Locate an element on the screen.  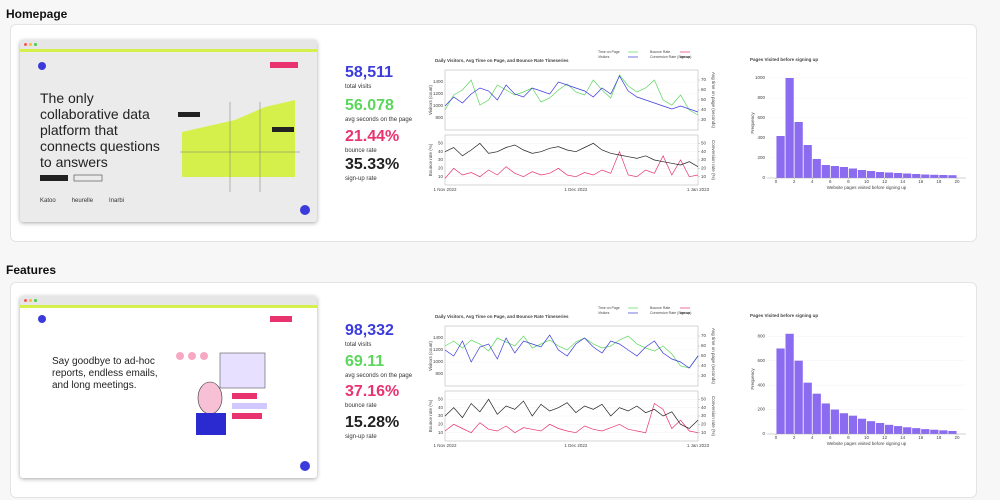
logo is located at coordinates (42, 319).